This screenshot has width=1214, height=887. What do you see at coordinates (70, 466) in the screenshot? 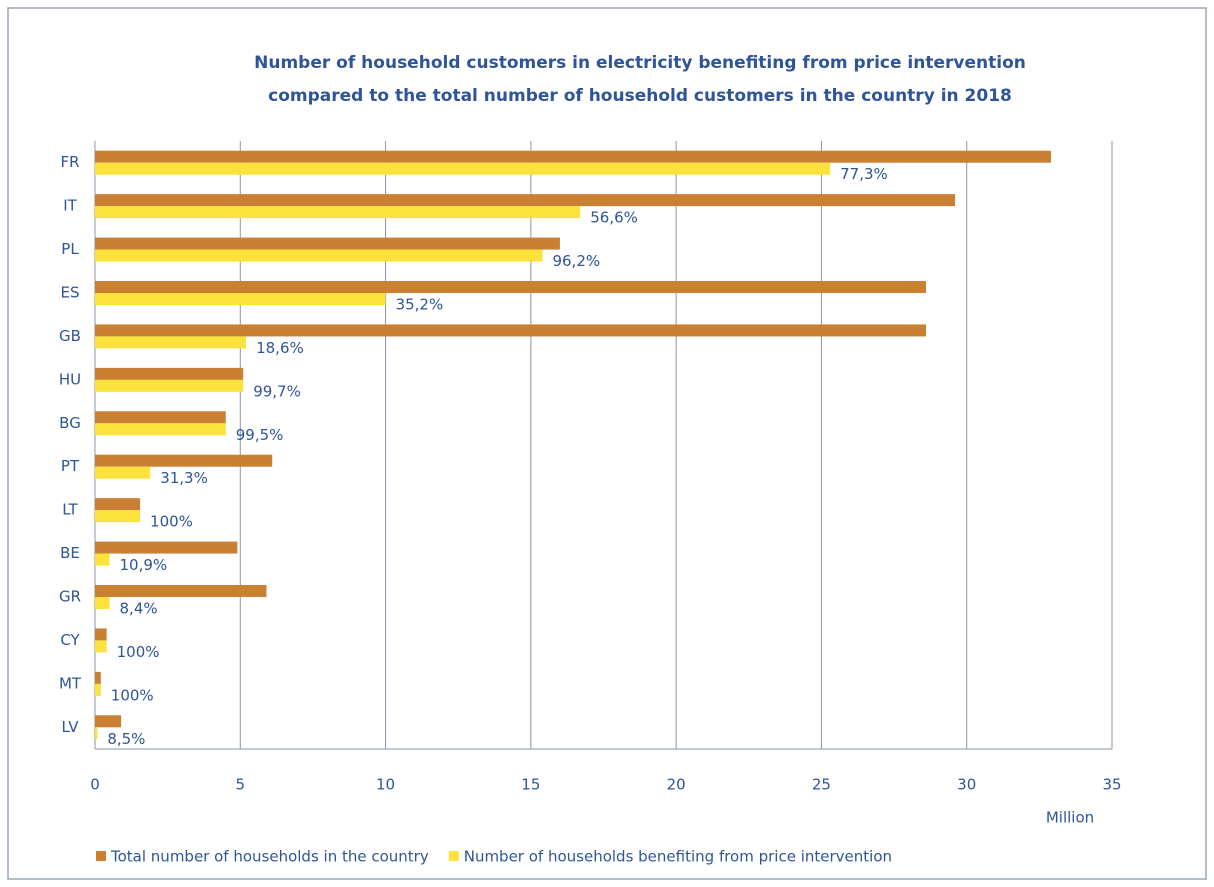
I see `y-tick-label: PT` at bounding box center [70, 466].